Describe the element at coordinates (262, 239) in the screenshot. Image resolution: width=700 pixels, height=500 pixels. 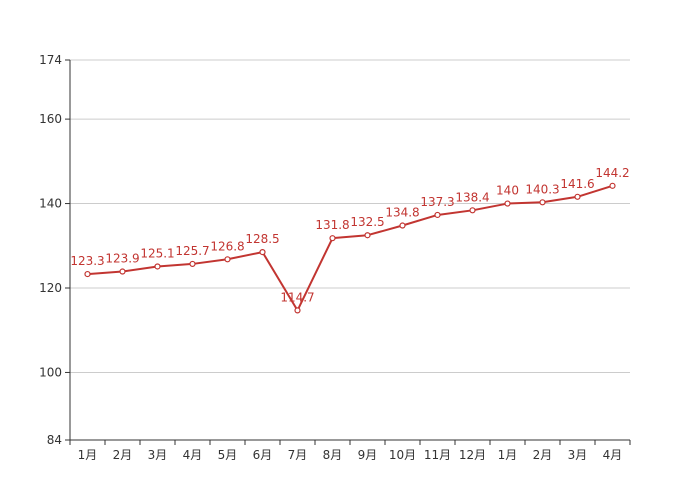
I see `data-label: 128.5` at that location.